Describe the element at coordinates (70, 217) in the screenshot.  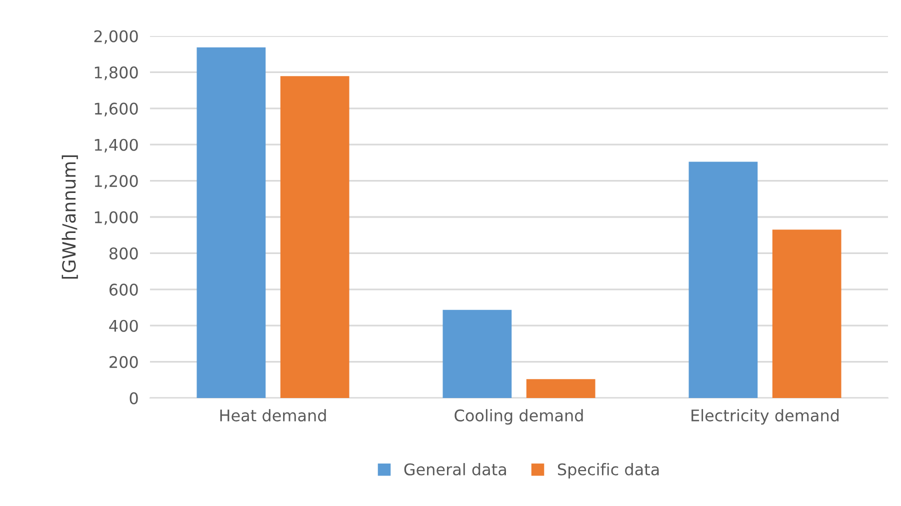
I see `y-axis-title: [GWh/annum]` at that location.